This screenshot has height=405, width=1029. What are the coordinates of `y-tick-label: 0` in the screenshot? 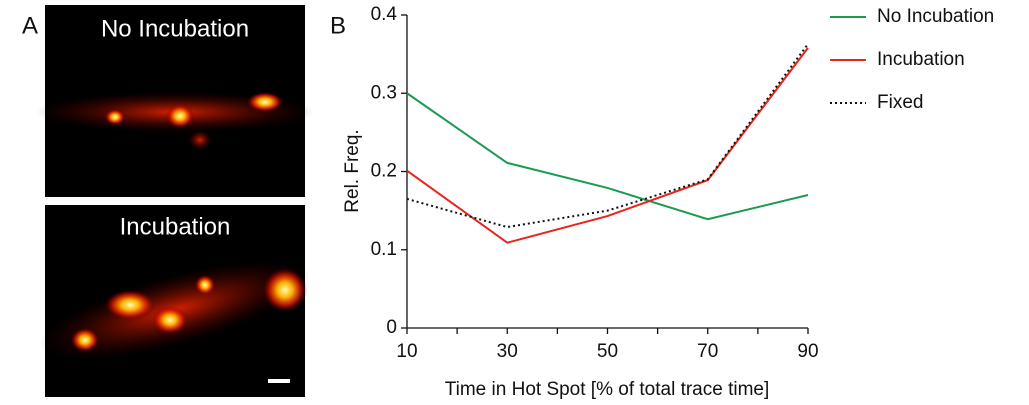 It's located at (391, 327).